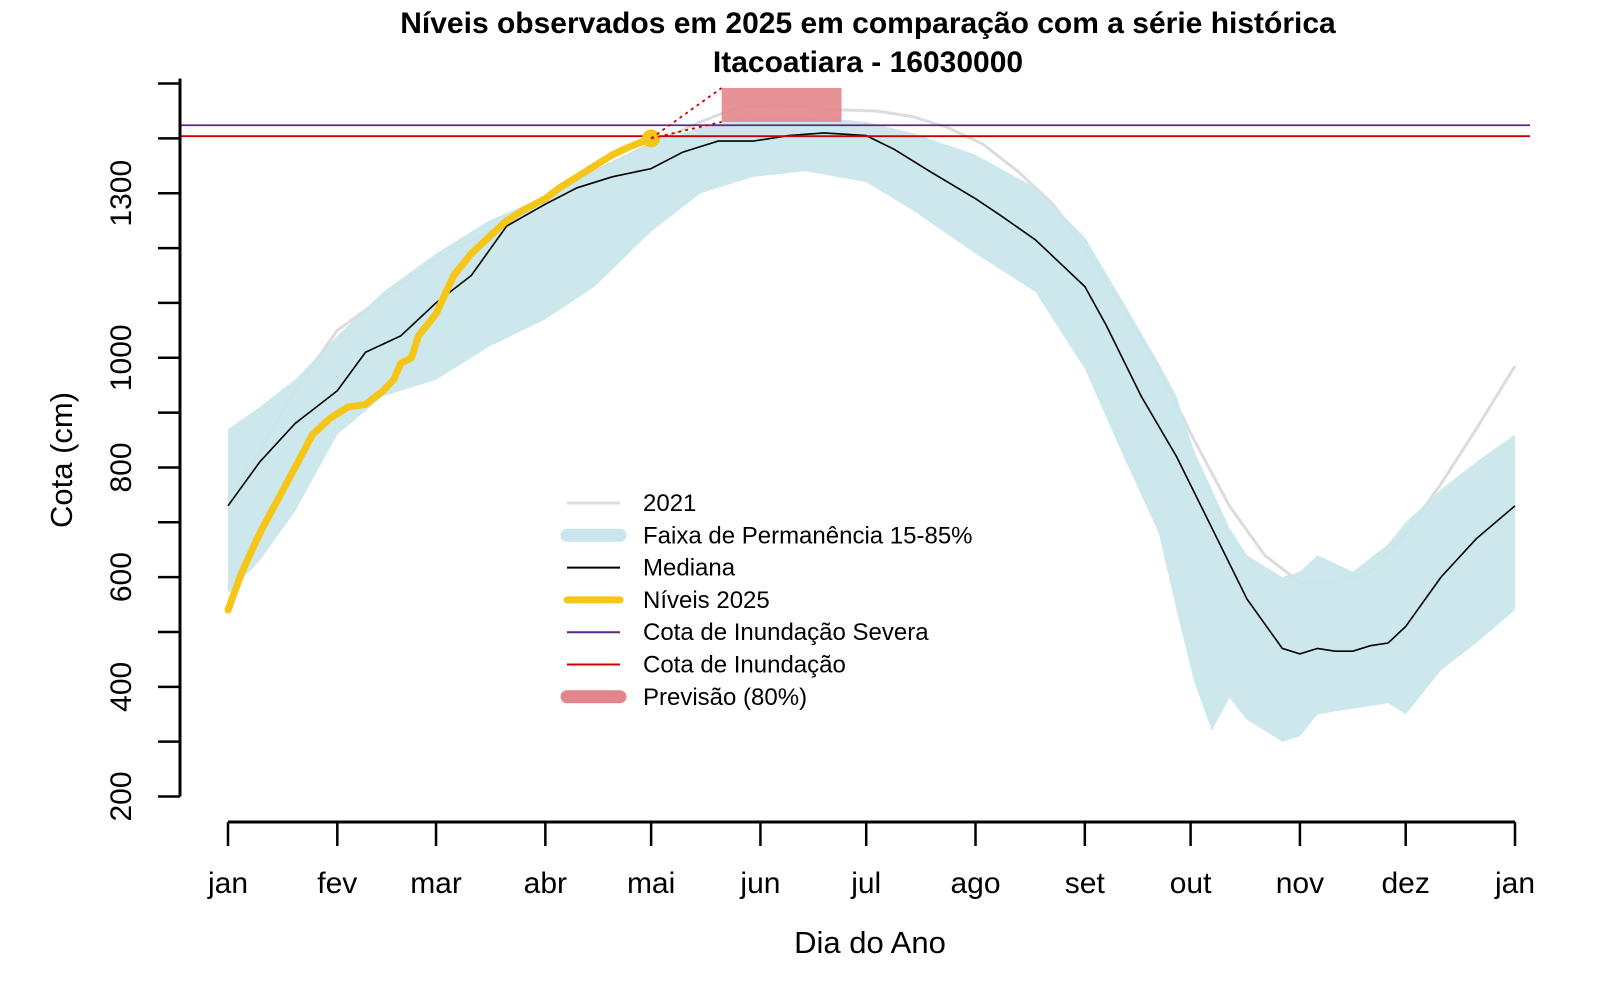  What do you see at coordinates (725, 697) in the screenshot?
I see `legend-label-forecast: Previsão (80%)` at bounding box center [725, 697].